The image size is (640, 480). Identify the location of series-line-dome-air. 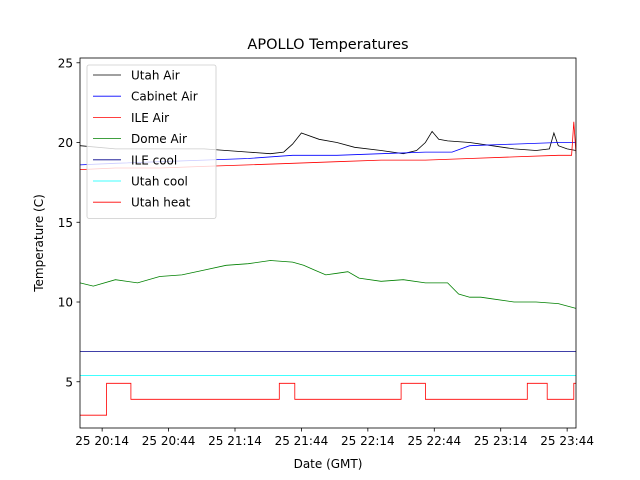
(328, 284).